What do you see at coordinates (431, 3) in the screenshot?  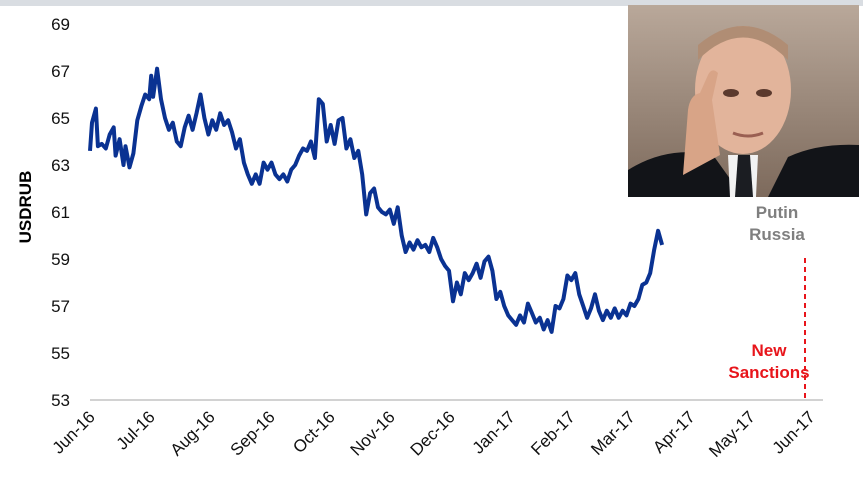 I see `top-border` at bounding box center [431, 3].